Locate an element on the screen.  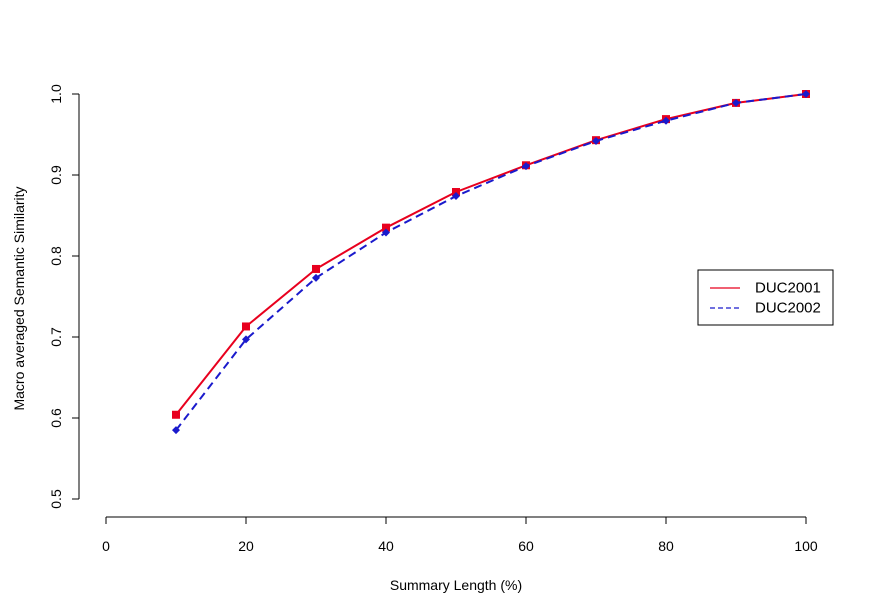
legend-label-duc2002: DUC2002 is located at coordinates (788, 308).